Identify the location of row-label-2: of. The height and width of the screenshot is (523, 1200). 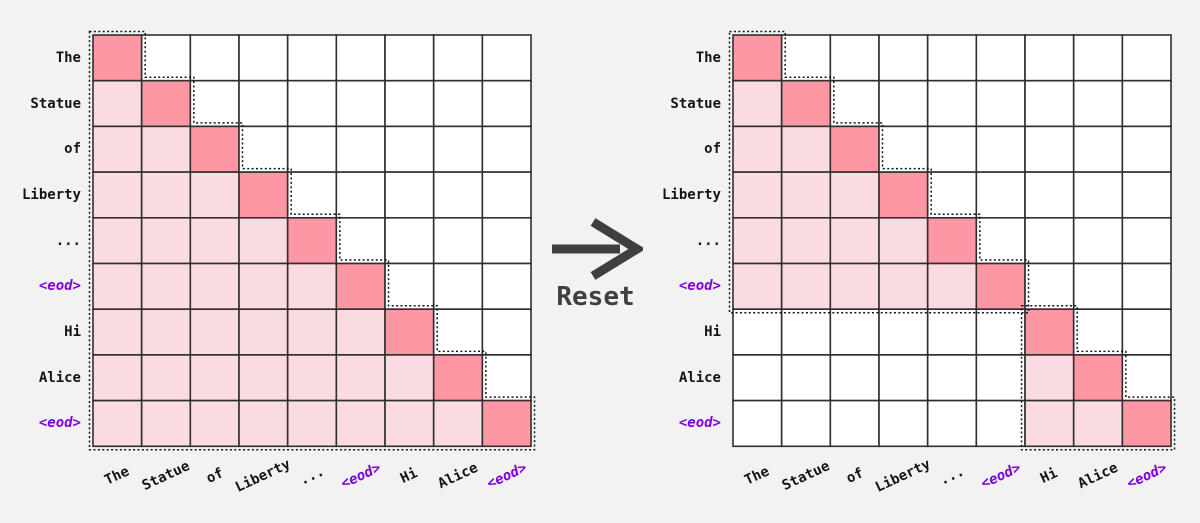
(712, 149).